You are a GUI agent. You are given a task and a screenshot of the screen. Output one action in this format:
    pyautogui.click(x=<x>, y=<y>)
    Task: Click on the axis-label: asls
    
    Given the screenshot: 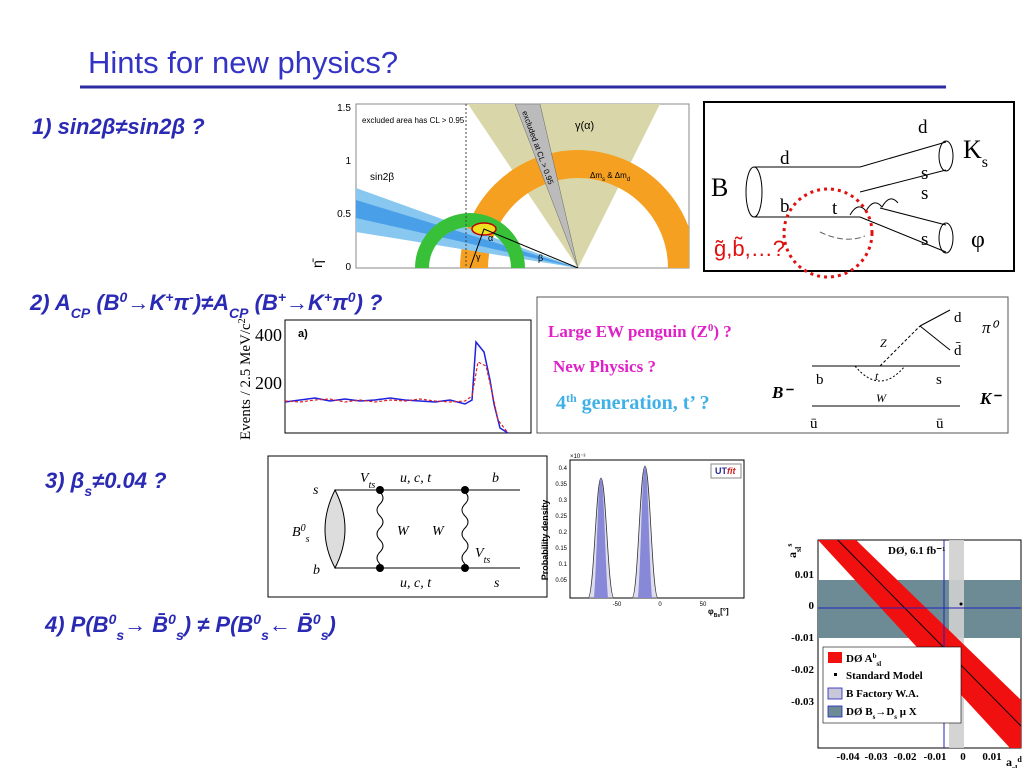 What is the action you would take?
    pyautogui.click(x=794, y=551)
    